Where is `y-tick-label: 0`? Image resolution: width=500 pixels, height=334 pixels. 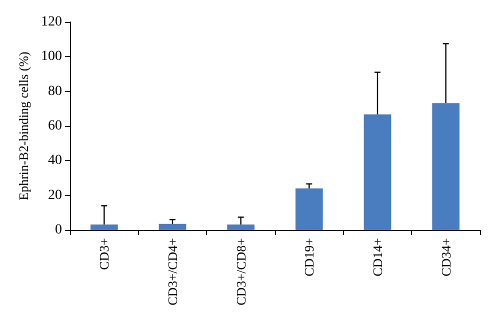 y-tick-label: 0 is located at coordinates (58, 230).